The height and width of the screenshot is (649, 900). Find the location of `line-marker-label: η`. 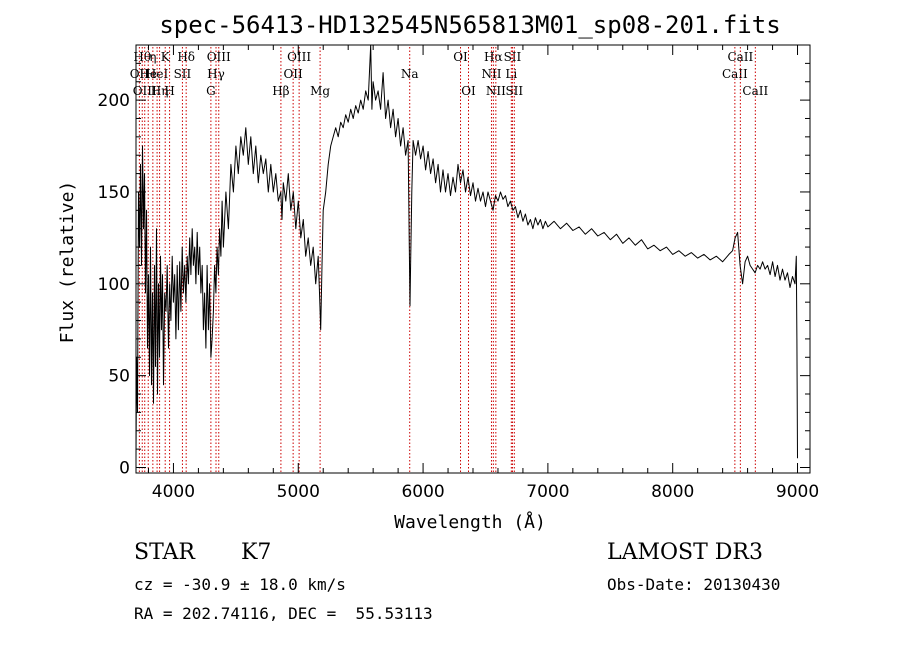

line-marker-label: η is located at coordinates (152, 57).